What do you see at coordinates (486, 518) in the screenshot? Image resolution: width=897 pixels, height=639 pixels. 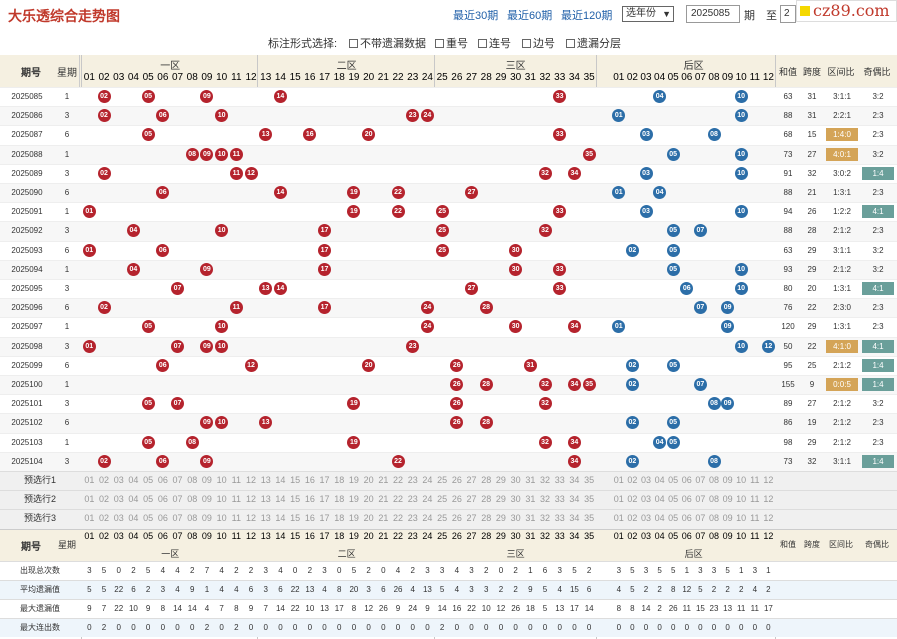 I see `preselect-number: 28` at bounding box center [486, 518].